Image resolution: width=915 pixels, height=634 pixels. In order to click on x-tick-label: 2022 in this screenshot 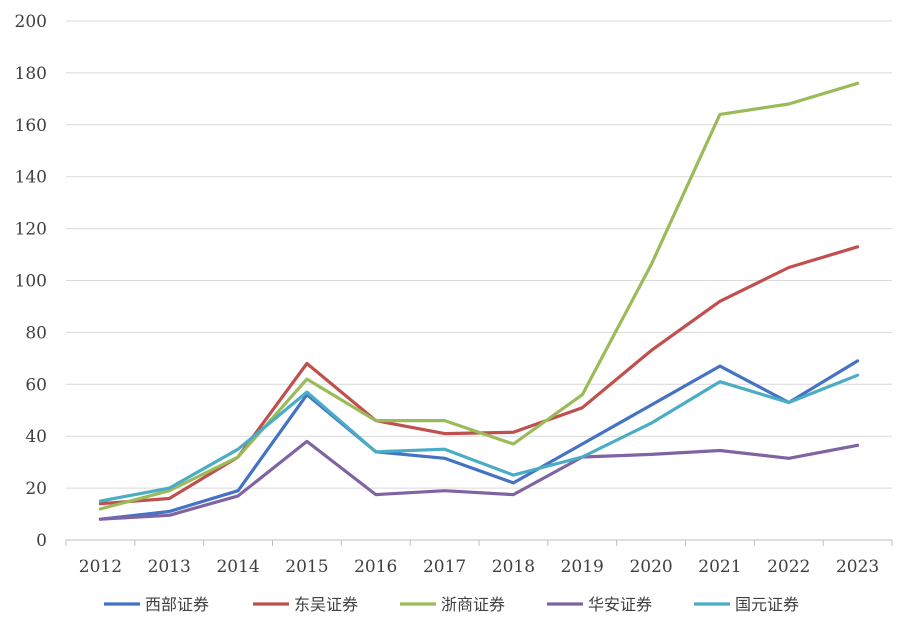, I will do `click(788, 567)`.